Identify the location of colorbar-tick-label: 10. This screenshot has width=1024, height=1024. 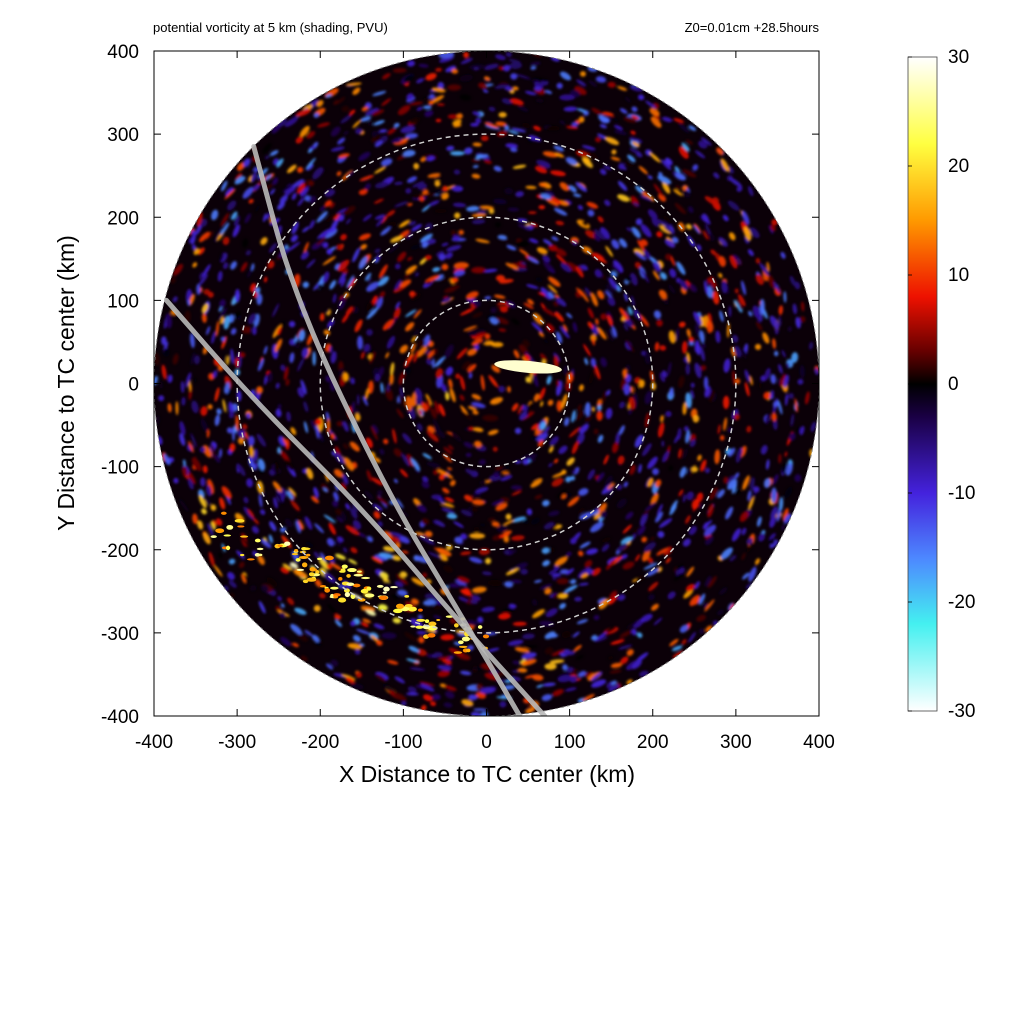
(958, 275).